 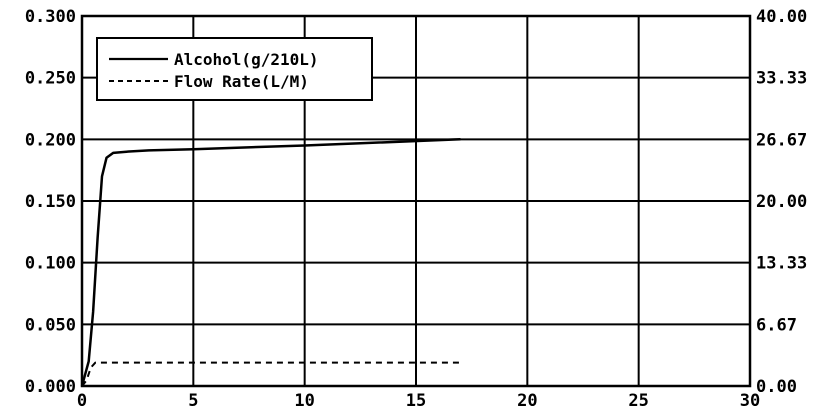 What do you see at coordinates (527, 399) in the screenshot?
I see `x-tick-label: 20` at bounding box center [527, 399].